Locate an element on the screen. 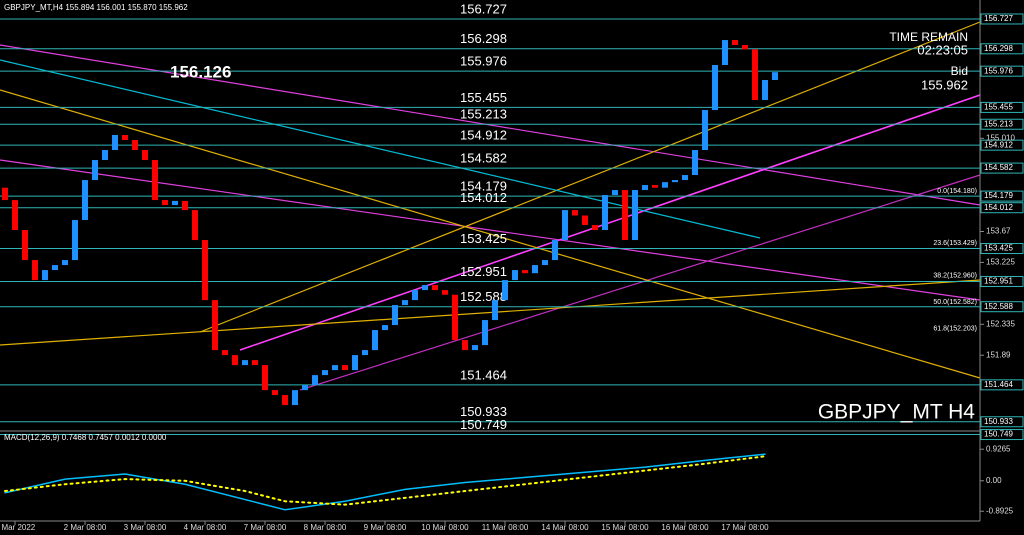 The height and width of the screenshot is (535, 1024). x-tick-label: 4 Mar 08:00 is located at coordinates (205, 527).